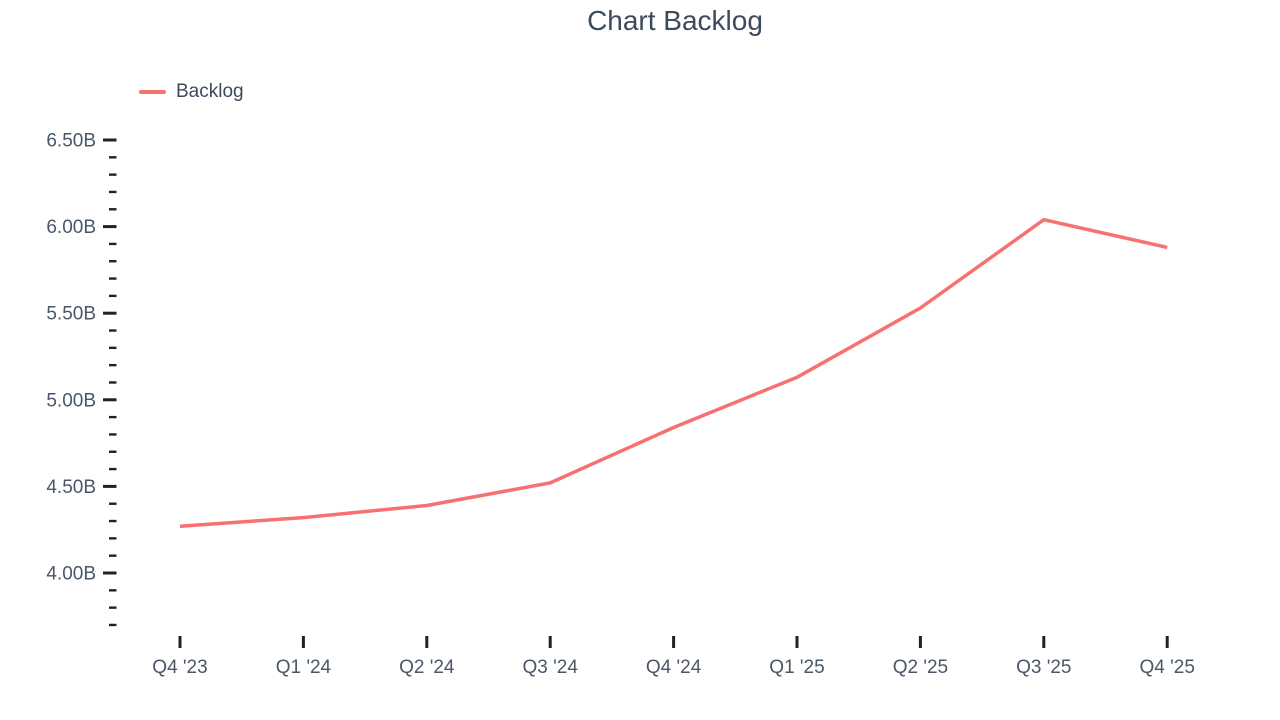 The height and width of the screenshot is (720, 1280). What do you see at coordinates (1167, 667) in the screenshot?
I see `x-tick-label: Q4 '25` at bounding box center [1167, 667].